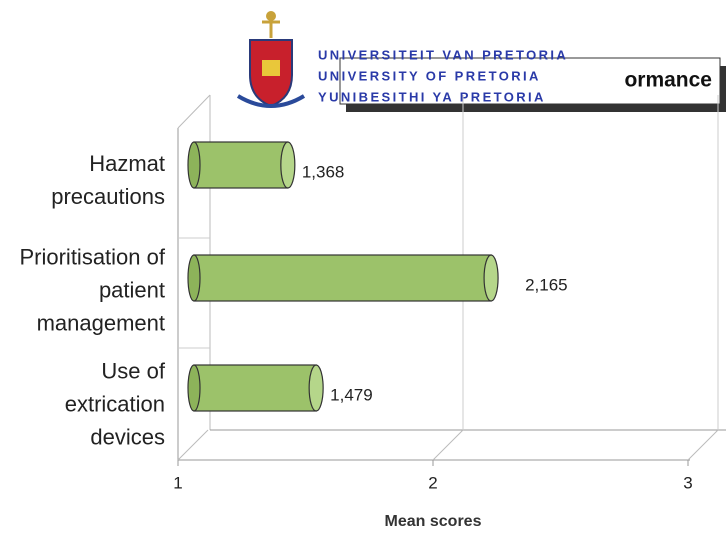 The image size is (726, 535). Describe the element at coordinates (351, 394) in the screenshot. I see `value-label: 1,479` at that location.